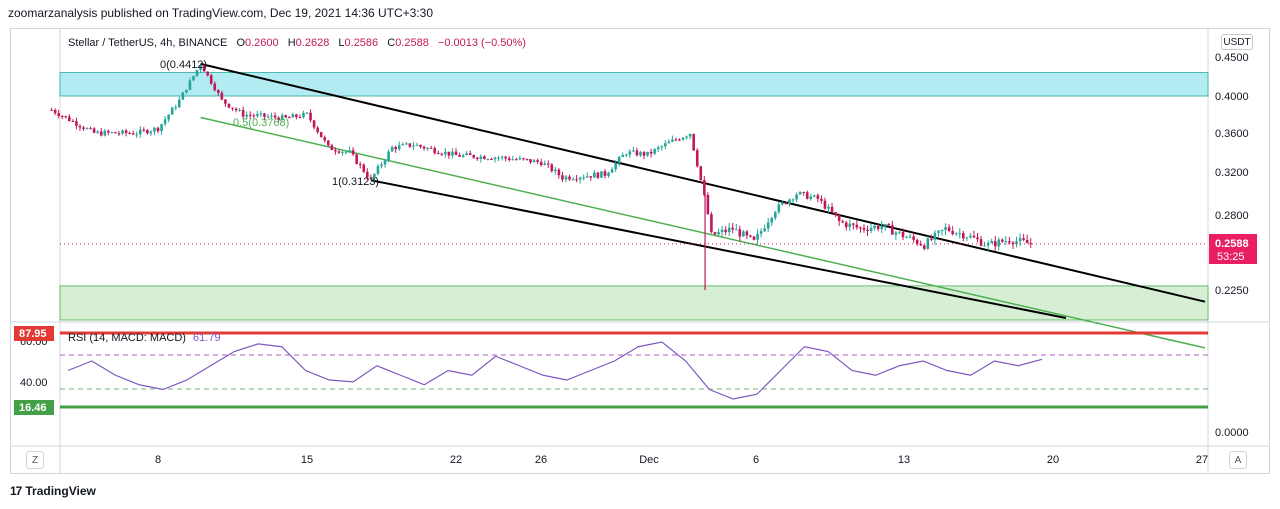 Image resolution: width=1280 pixels, height=509 pixels. I want to click on footer-brand: TradingView, so click(60, 491).